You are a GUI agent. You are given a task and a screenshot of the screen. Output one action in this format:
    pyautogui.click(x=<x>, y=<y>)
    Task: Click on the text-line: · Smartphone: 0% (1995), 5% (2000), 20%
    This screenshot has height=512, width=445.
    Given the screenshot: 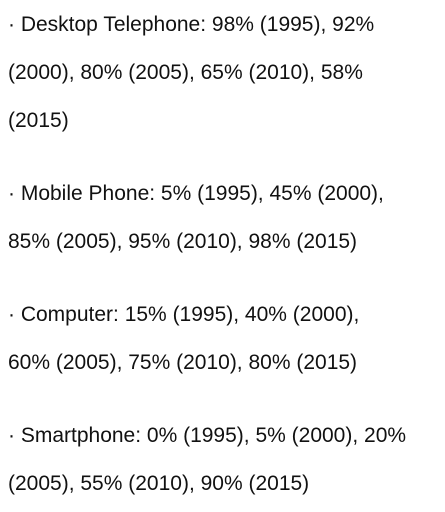 What is the action you would take?
    pyautogui.click(x=207, y=435)
    